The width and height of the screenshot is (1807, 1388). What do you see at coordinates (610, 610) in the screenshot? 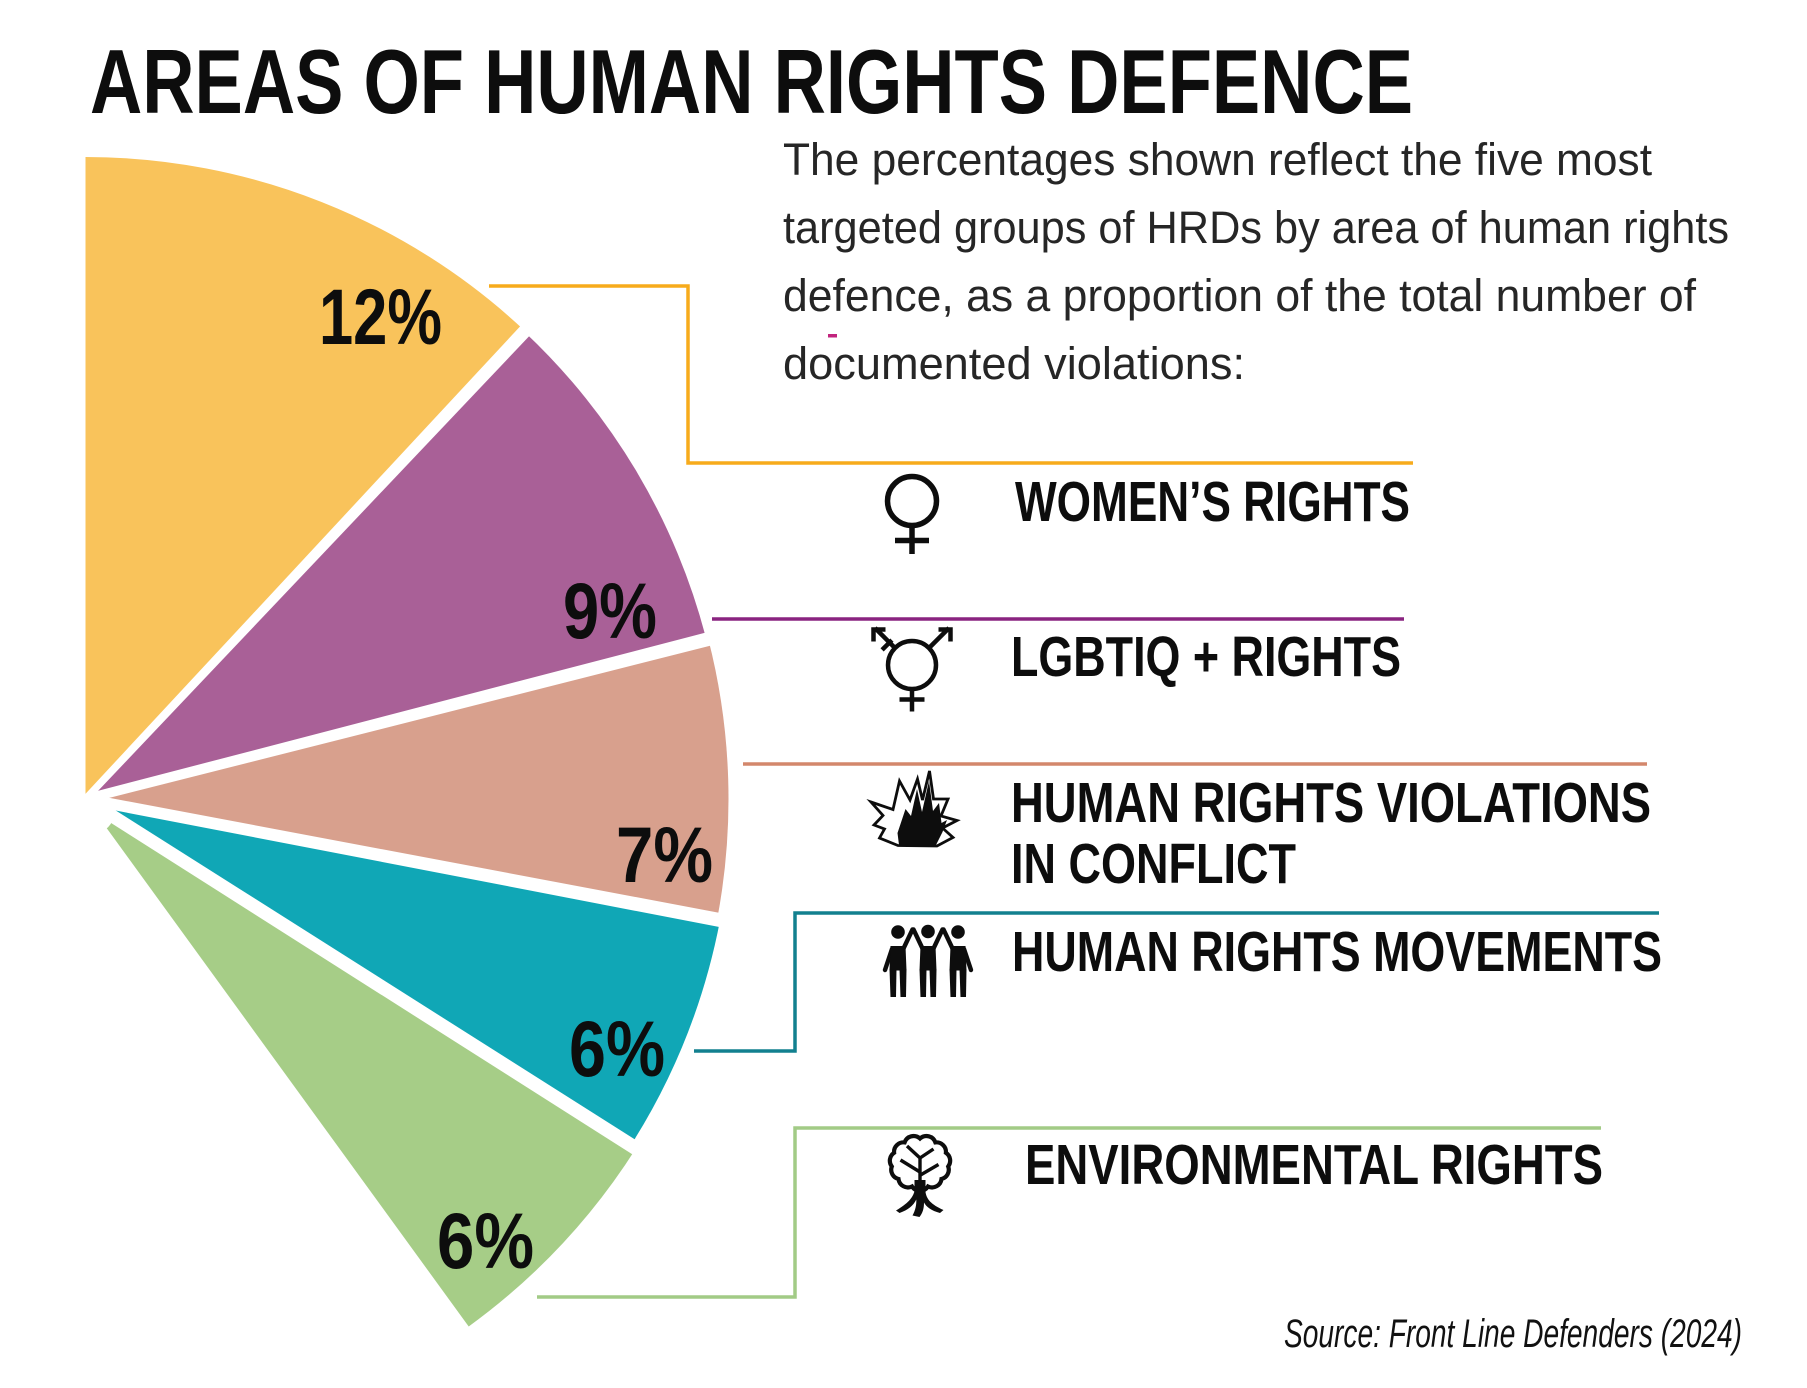
I see `svg-text: 9%` at bounding box center [610, 610].